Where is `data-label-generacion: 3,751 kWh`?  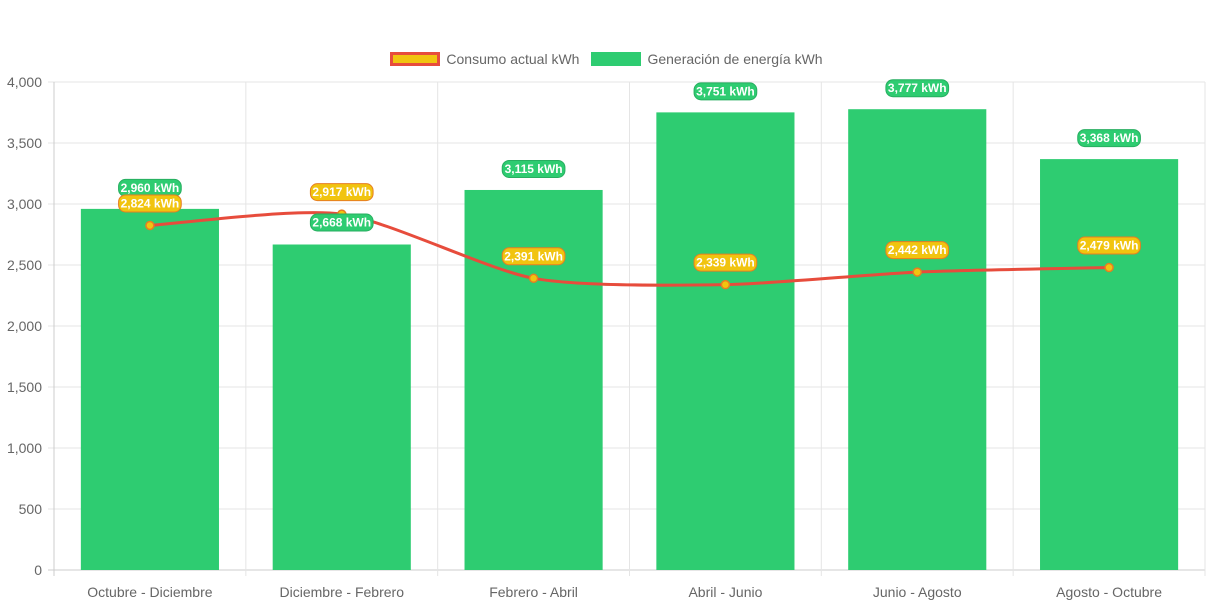
data-label-generacion: 3,751 kWh is located at coordinates (725, 91).